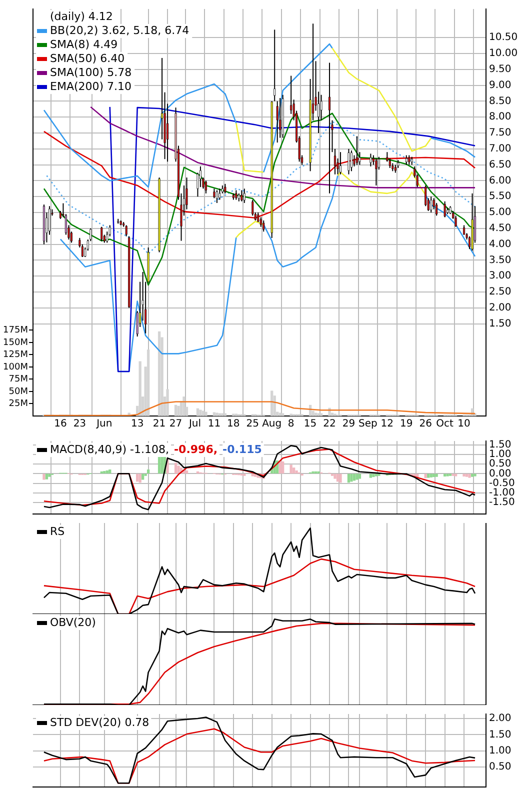  What do you see at coordinates (253, 424) in the screenshot?
I see `x-tick-label: 25` at bounding box center [253, 424].